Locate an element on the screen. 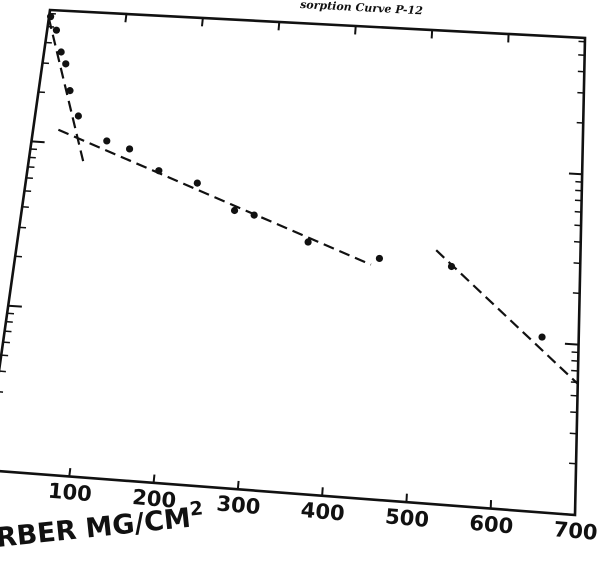 The height and width of the screenshot is (576, 609). x-tick-label-300: 300 is located at coordinates (239, 505).